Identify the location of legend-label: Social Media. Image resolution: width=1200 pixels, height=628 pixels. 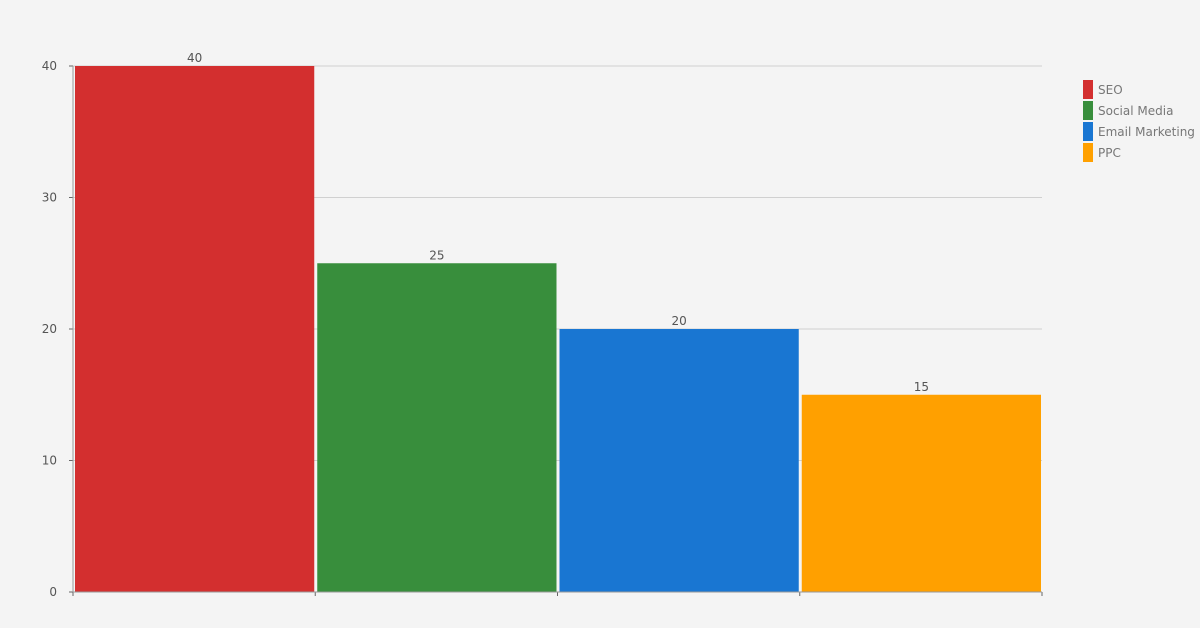
(1136, 110).